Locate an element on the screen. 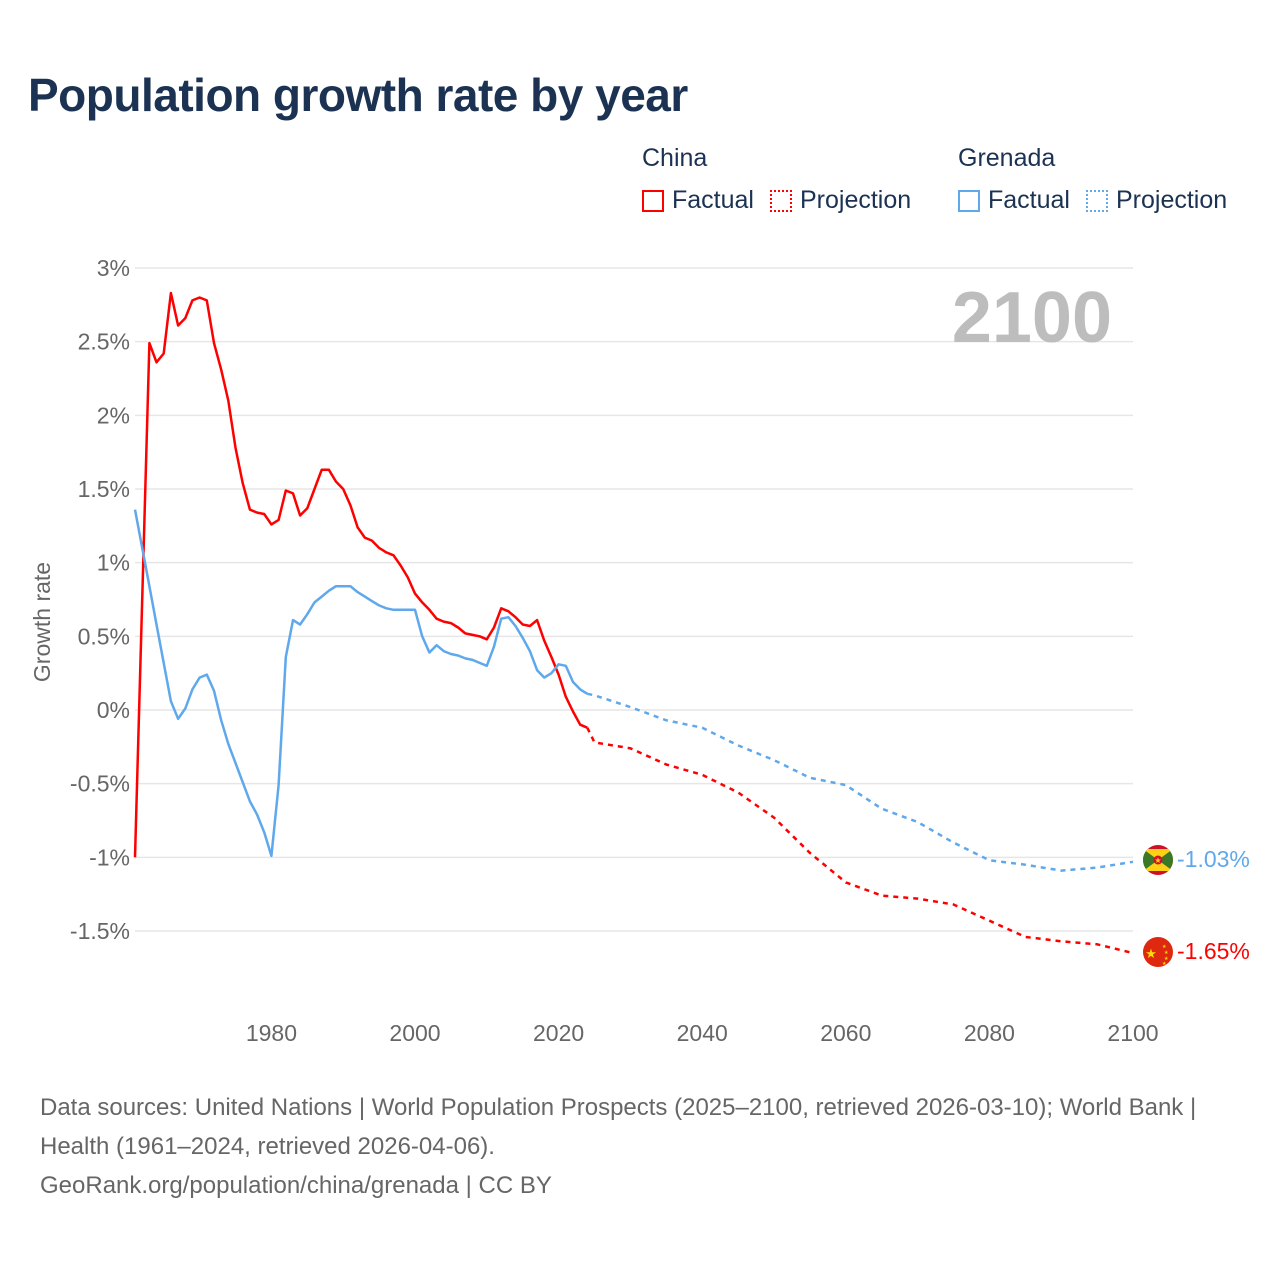  y-tick-label: -0.5% is located at coordinates (100, 784).